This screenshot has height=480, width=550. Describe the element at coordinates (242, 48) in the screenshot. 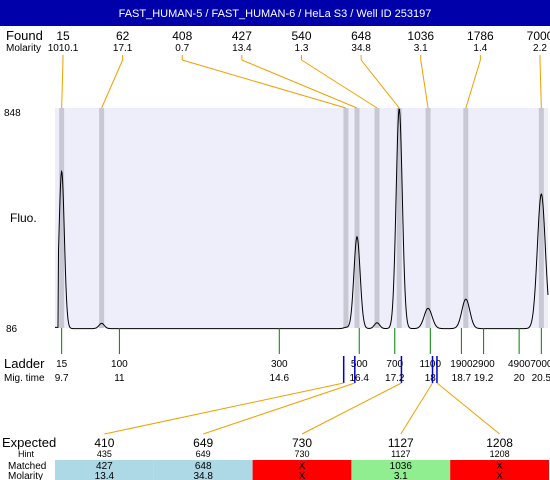

I see `found-molarity: 13.4` at that location.